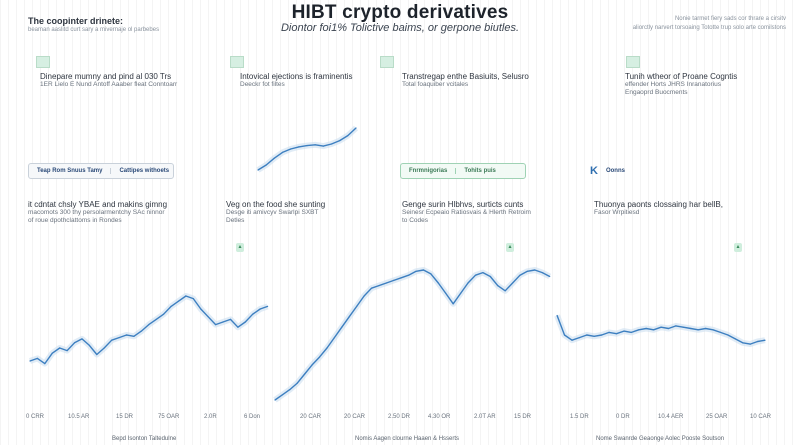 The width and height of the screenshot is (800, 445). I want to click on panel-heading: Tunih wtheor of Proane Cogntis, so click(681, 76).